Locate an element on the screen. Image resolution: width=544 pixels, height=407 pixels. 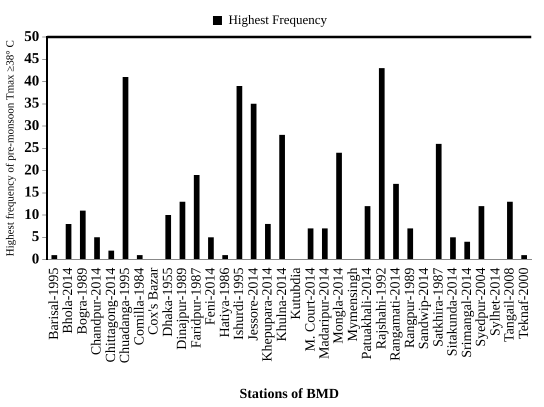
x-tick-label: Dhaka-1955 is located at coordinates (168, 302).